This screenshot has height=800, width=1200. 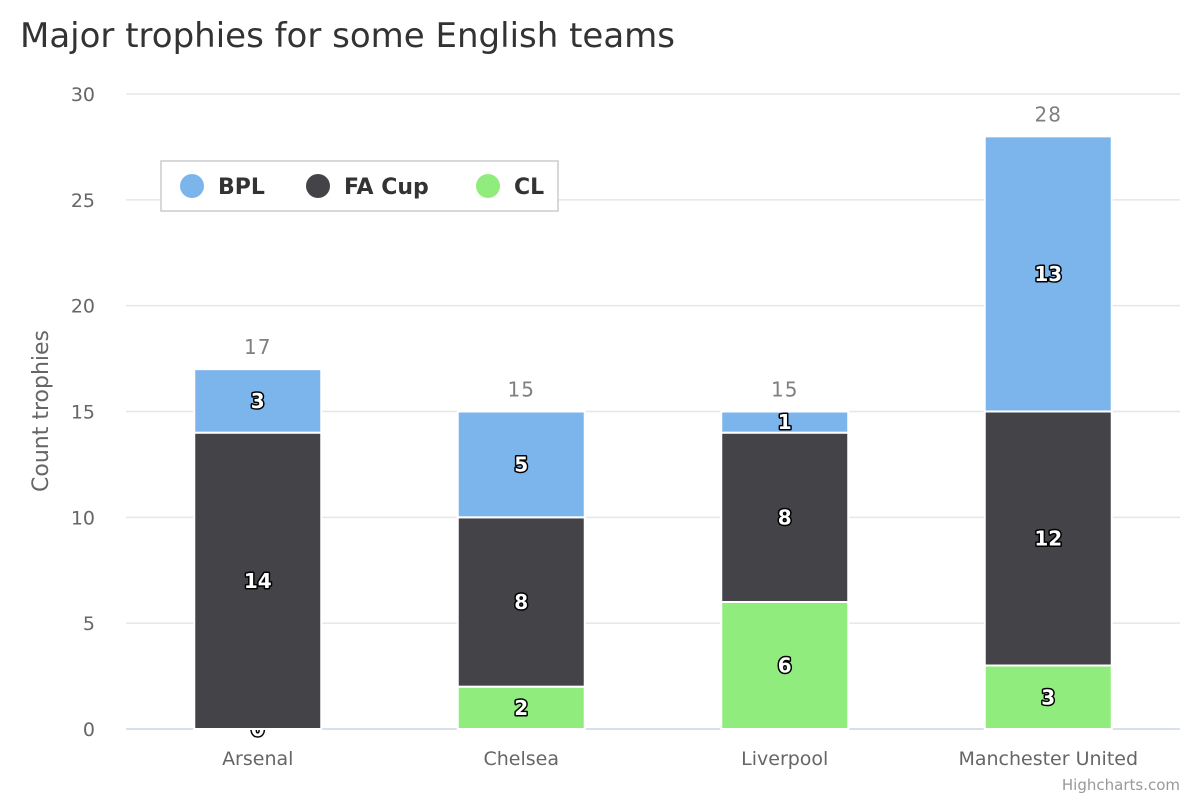 I want to click on bar-stack: 2 8 5 15, so click(x=521, y=554).